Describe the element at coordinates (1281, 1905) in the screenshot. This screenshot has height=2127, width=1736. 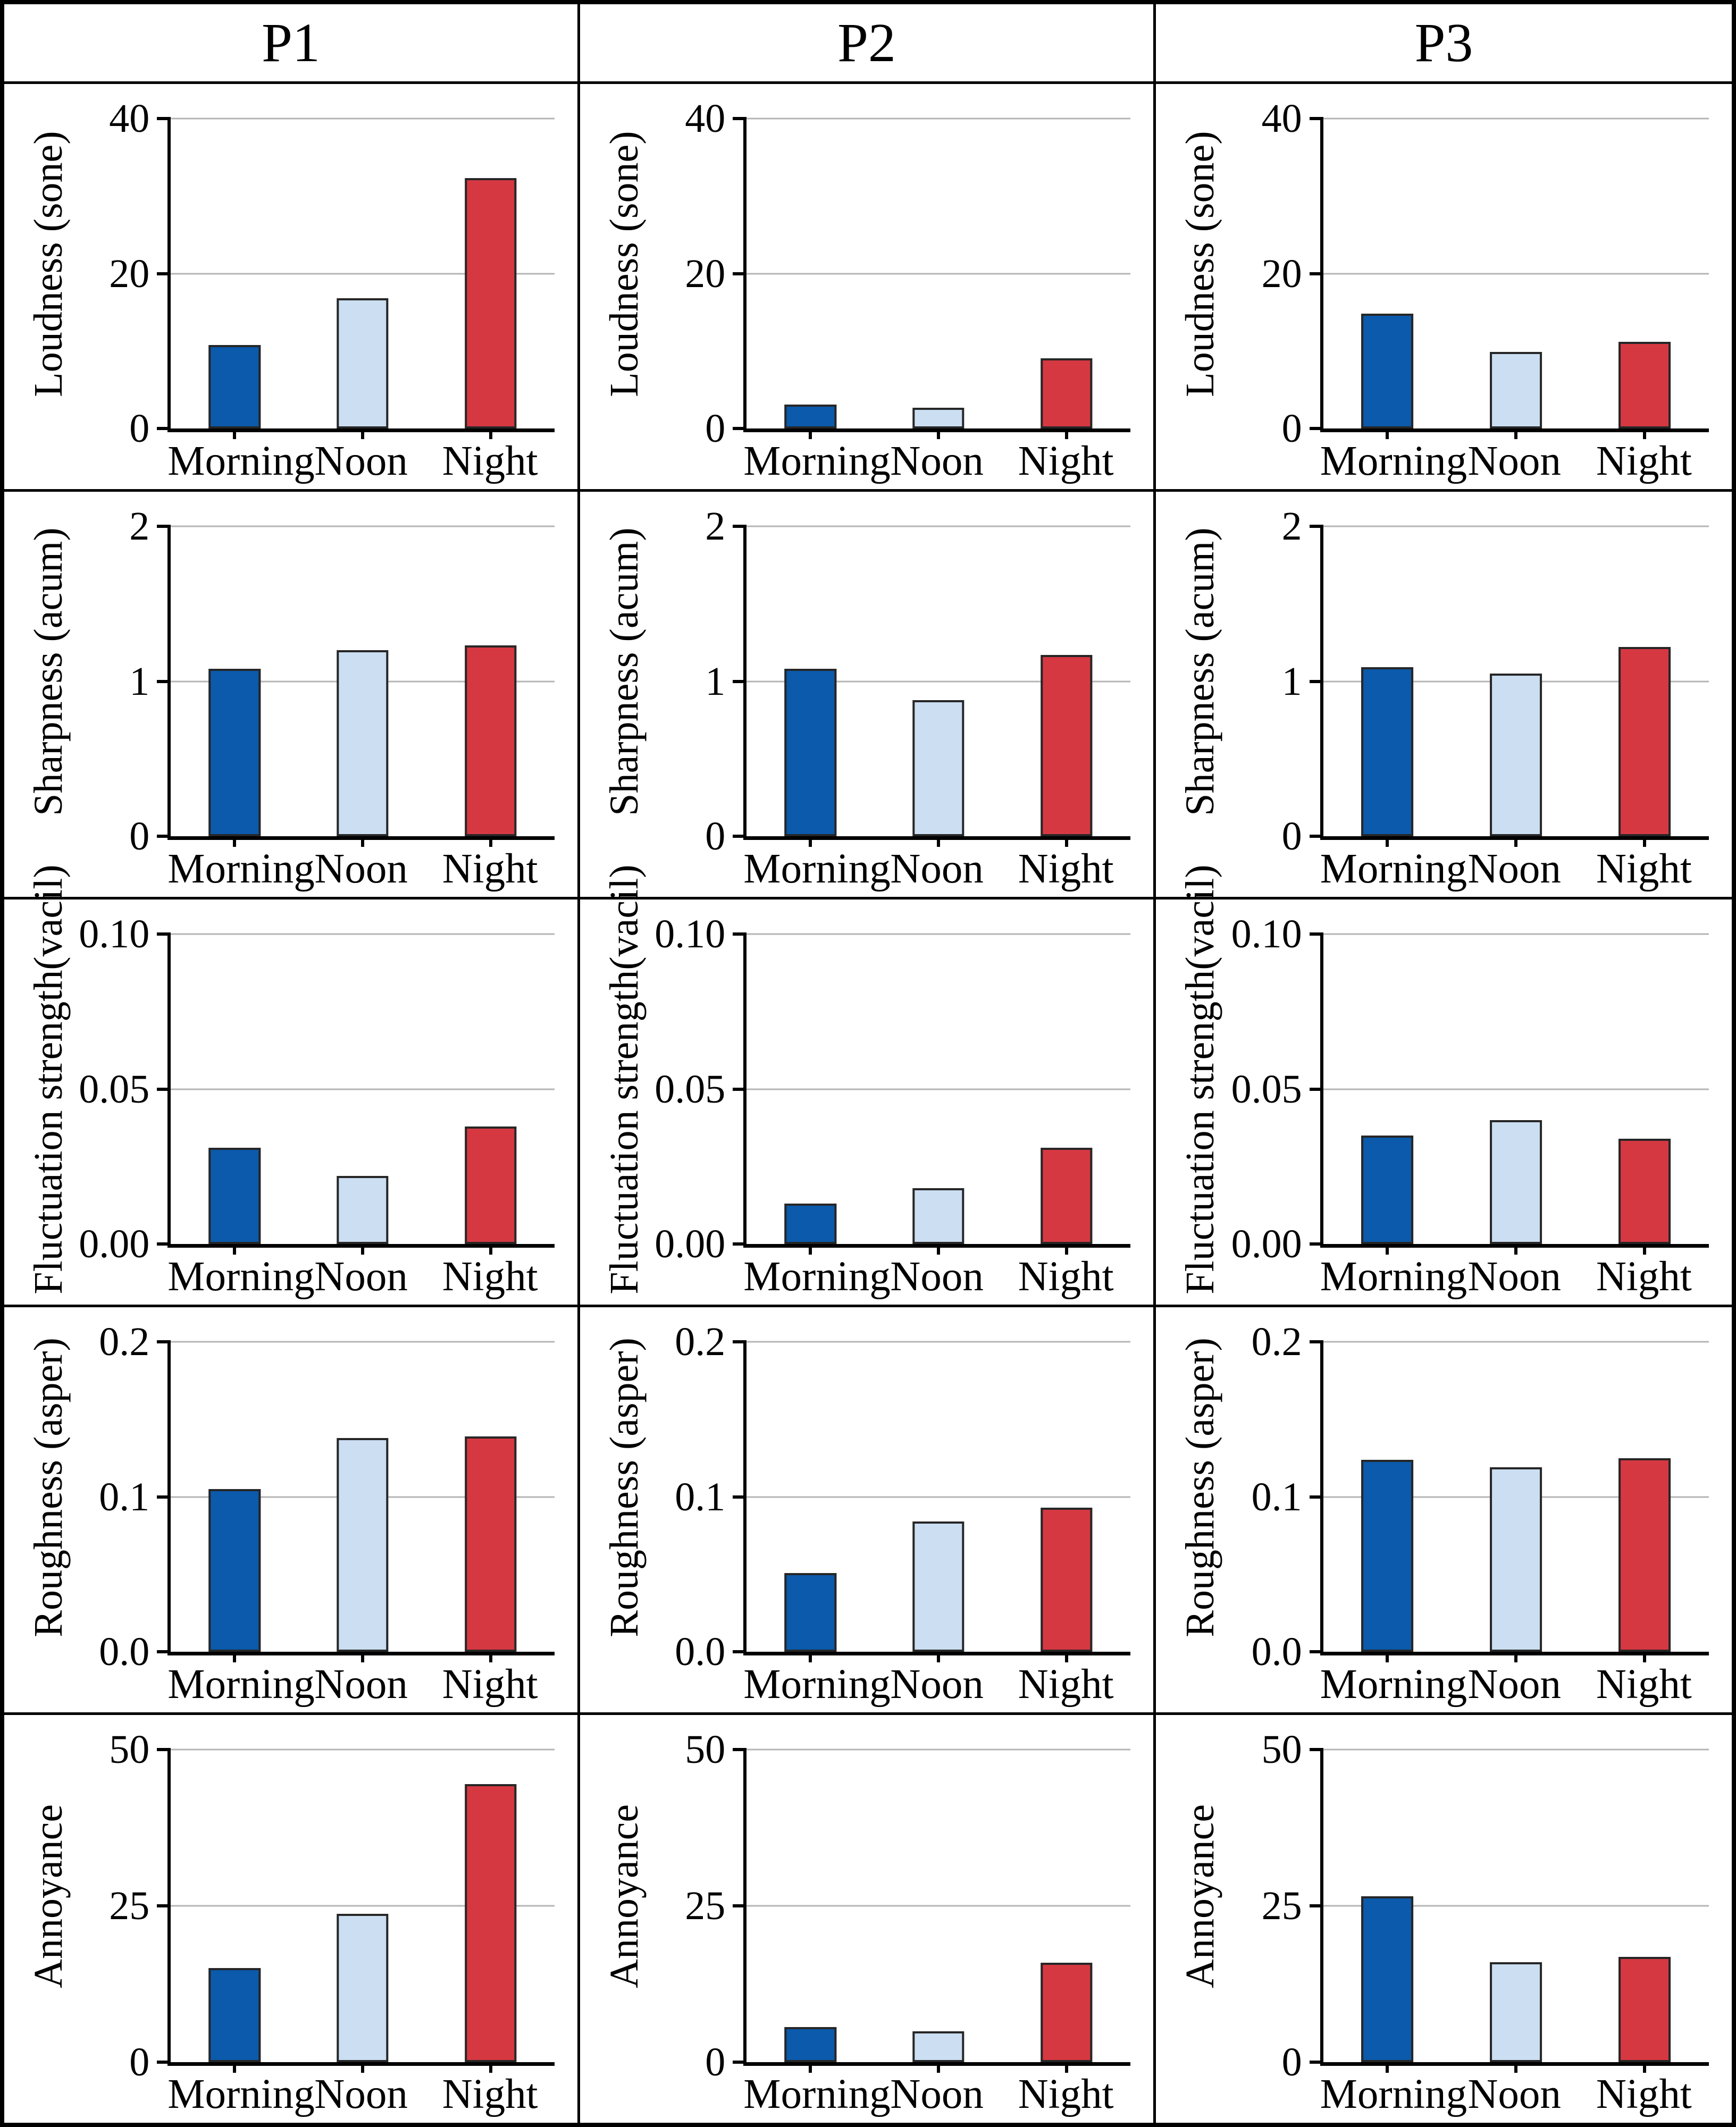
I see `y-tick-label: 25` at that location.